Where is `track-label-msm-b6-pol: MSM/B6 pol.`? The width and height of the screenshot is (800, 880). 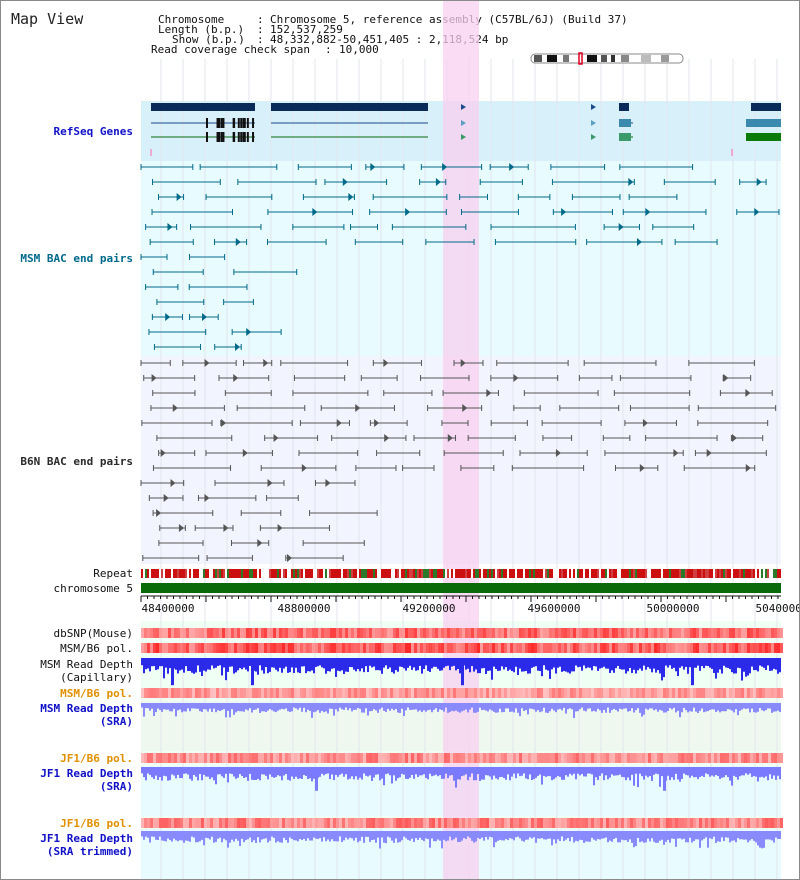 track-label-msm-b6-pol: MSM/B6 pol. is located at coordinates (96, 648).